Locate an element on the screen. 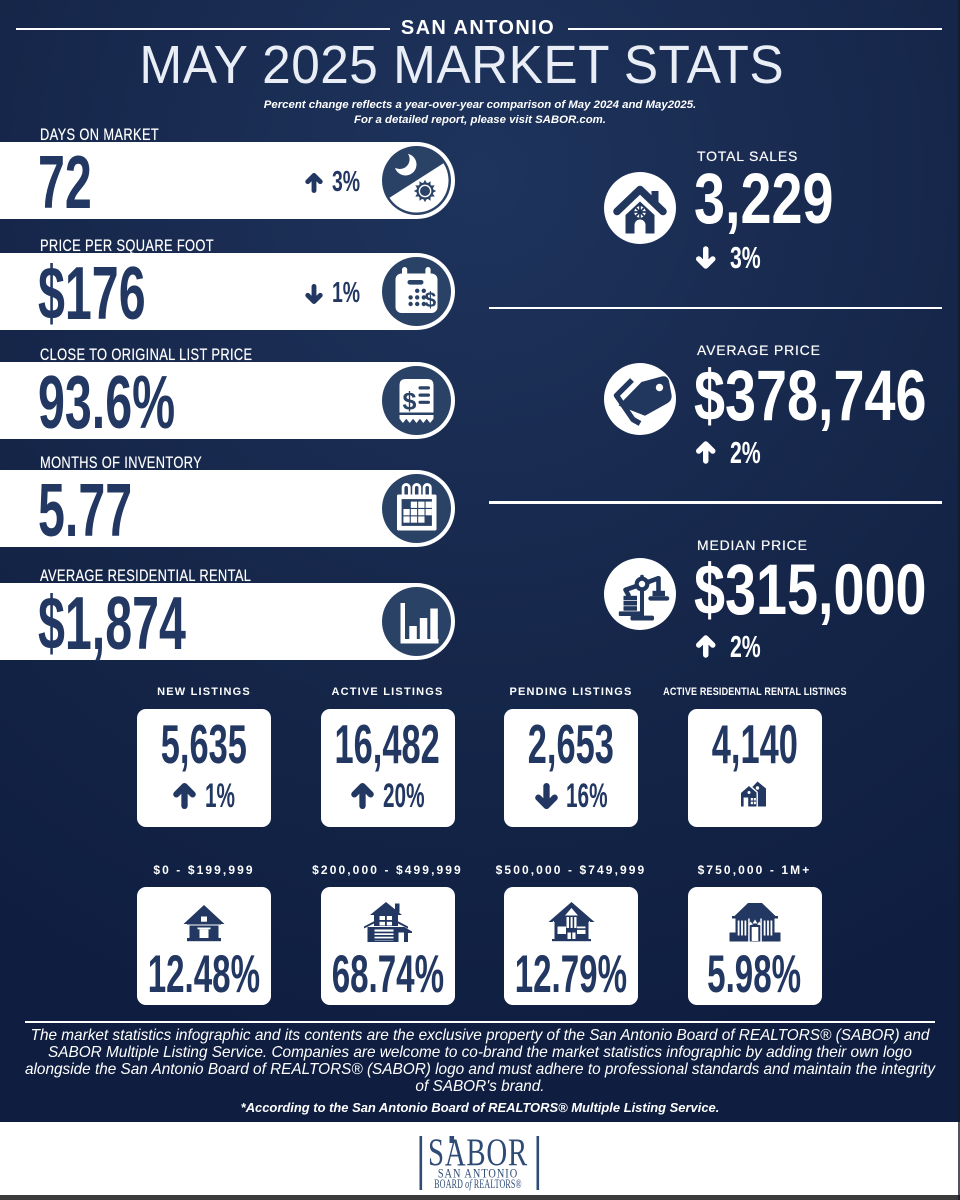 The height and width of the screenshot is (1200, 960). svg-text: SABOR is located at coordinates (478, 1152).